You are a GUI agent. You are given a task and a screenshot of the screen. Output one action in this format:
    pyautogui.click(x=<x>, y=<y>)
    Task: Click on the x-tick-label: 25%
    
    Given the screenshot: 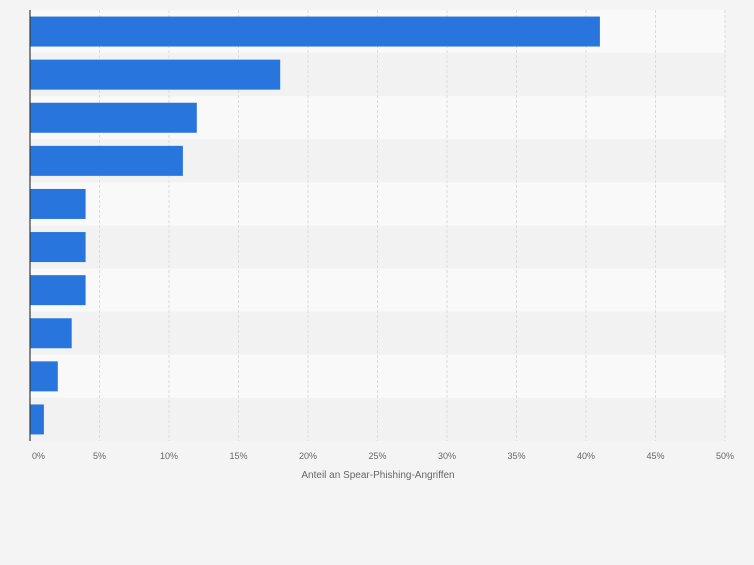 What is the action you would take?
    pyautogui.click(x=377, y=456)
    